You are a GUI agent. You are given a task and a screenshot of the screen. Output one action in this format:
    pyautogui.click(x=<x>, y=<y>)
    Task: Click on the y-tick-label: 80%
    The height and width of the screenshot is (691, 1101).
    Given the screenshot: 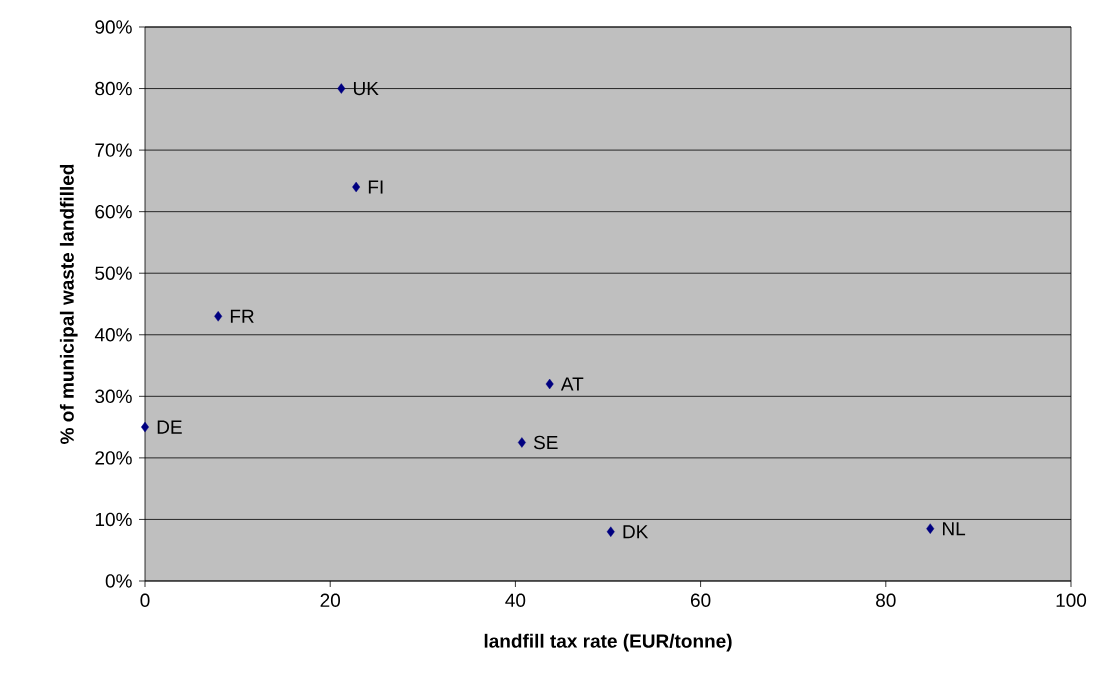 What is the action you would take?
    pyautogui.click(x=113, y=88)
    